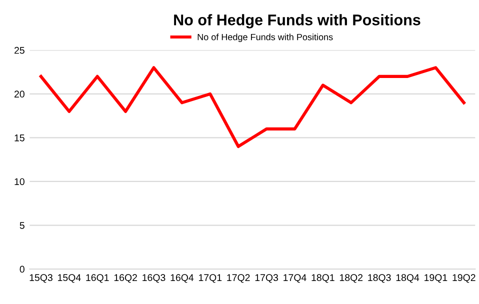  Describe the element at coordinates (464, 278) in the screenshot. I see `x-tick-label: 19Q2` at that location.